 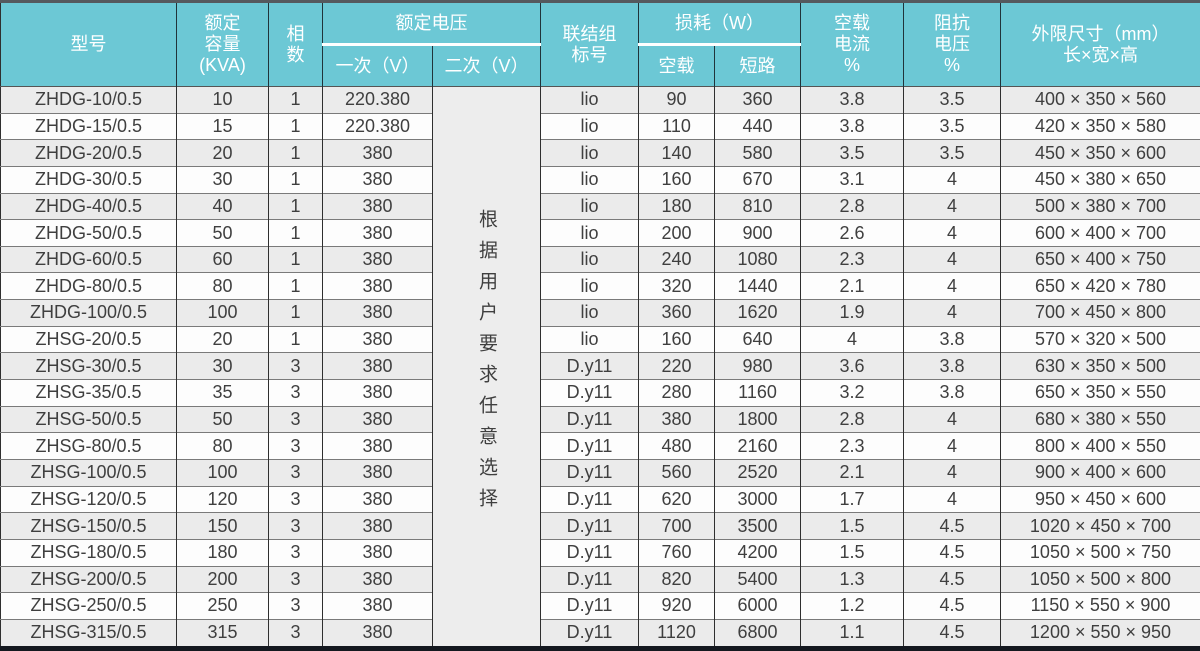 What do you see at coordinates (852, 286) in the screenshot?
I see `cell-noload-current: 2.1` at bounding box center [852, 286].